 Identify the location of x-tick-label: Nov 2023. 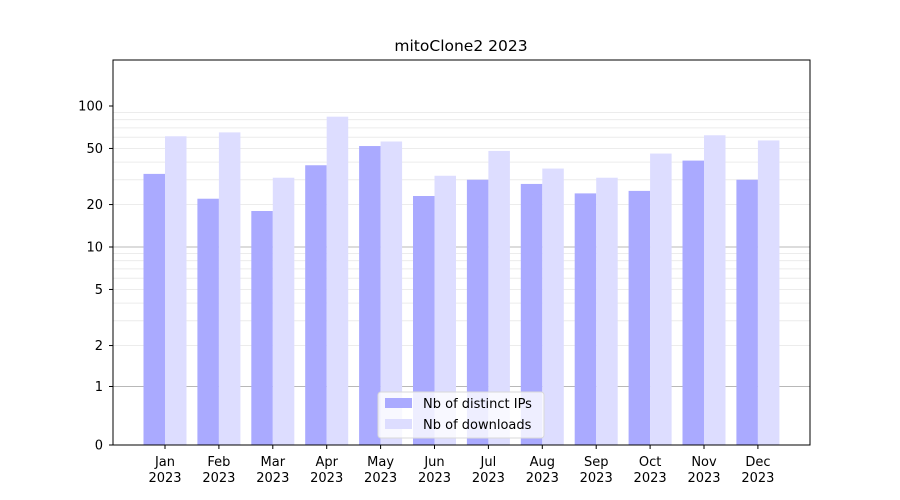
(703, 470).